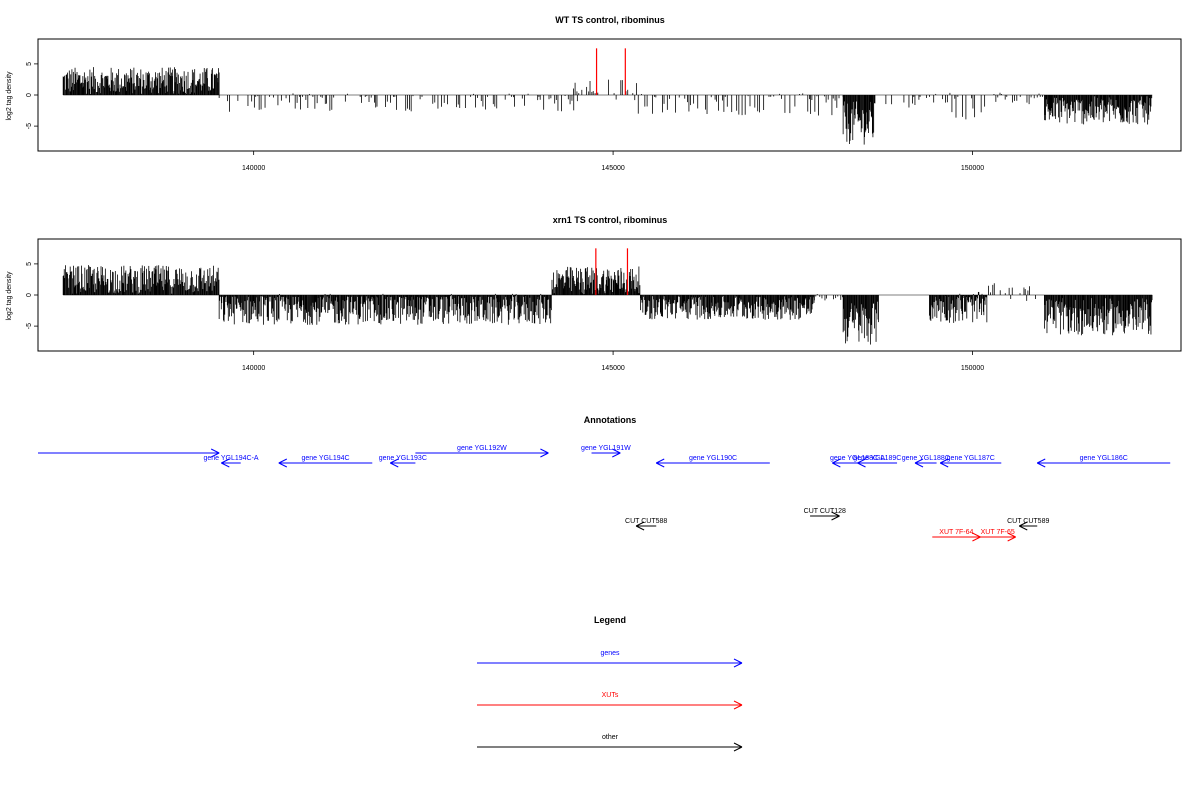 The height and width of the screenshot is (800, 1200). I want to click on legend-arrow: genes, so click(610, 659).